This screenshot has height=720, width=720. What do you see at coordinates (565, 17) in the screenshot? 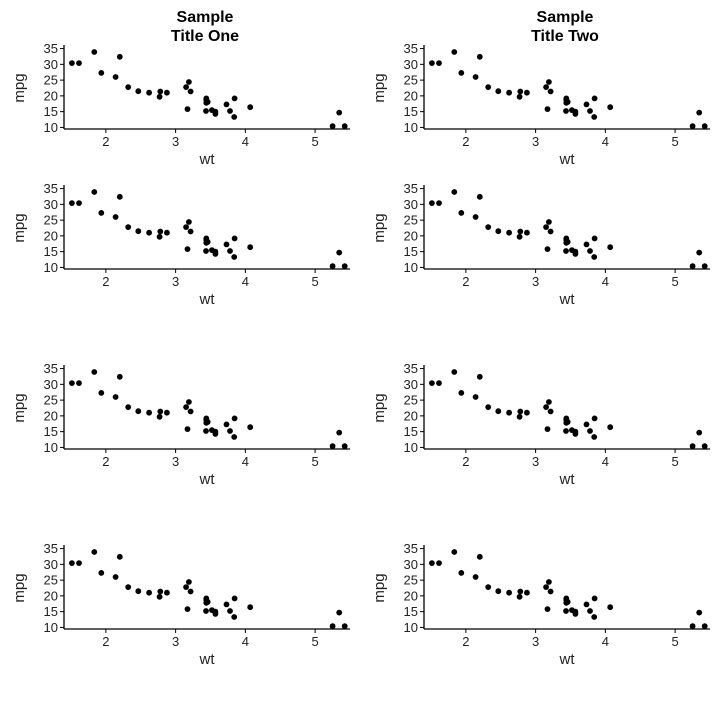
I see `title-two-line-1: Sample` at bounding box center [565, 17].